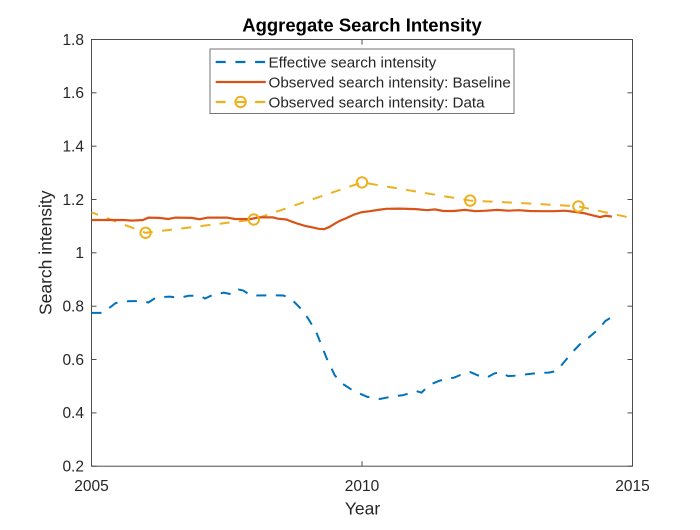  Describe the element at coordinates (73, 200) in the screenshot. I see `svg-text: 1.2` at that location.